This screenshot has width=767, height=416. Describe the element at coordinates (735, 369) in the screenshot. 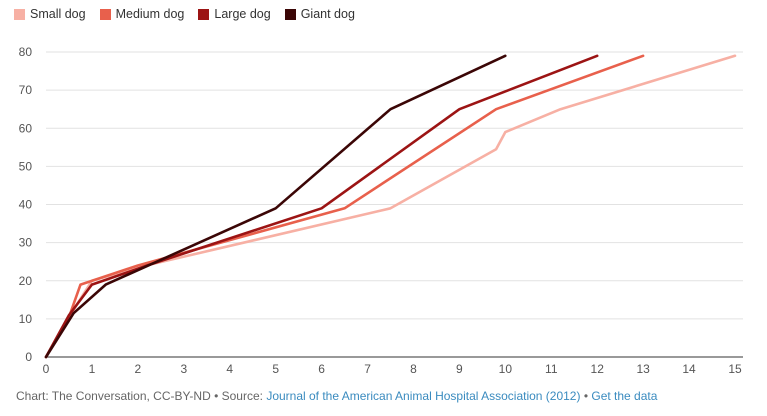

I see `x-tick-label: 15` at that location.